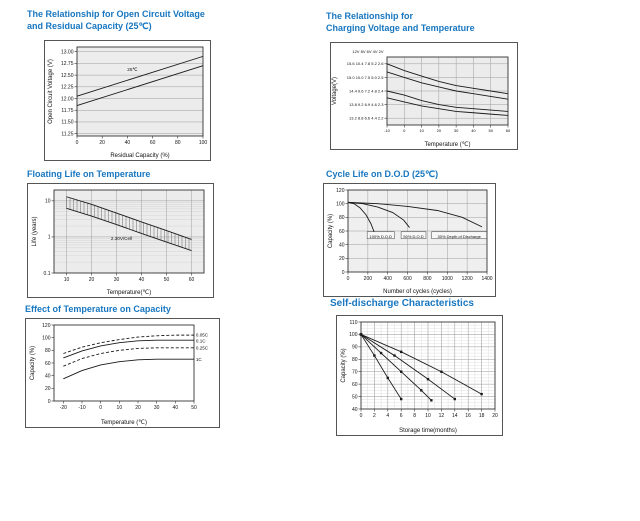  Describe the element at coordinates (49, 238) in the screenshot. I see `svg-text: 1` at that location.